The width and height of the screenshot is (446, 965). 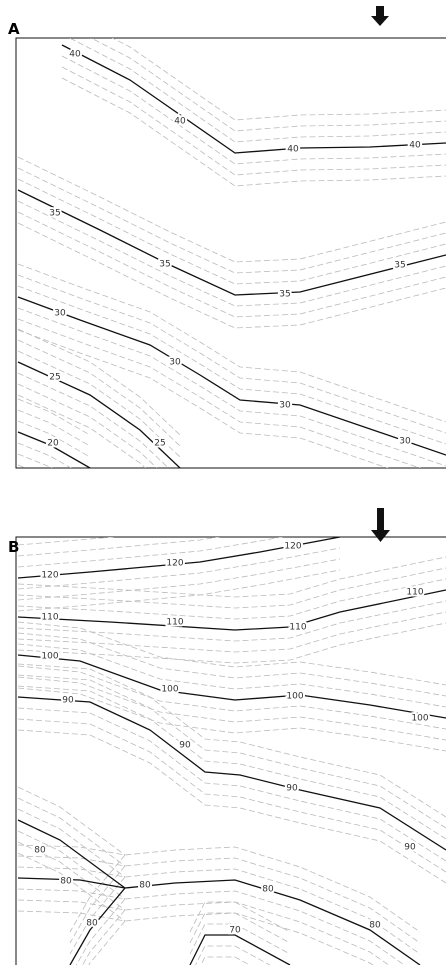 What do you see at coordinates (53, 444) in the screenshot?
I see `contour-label: 20` at bounding box center [53, 444].